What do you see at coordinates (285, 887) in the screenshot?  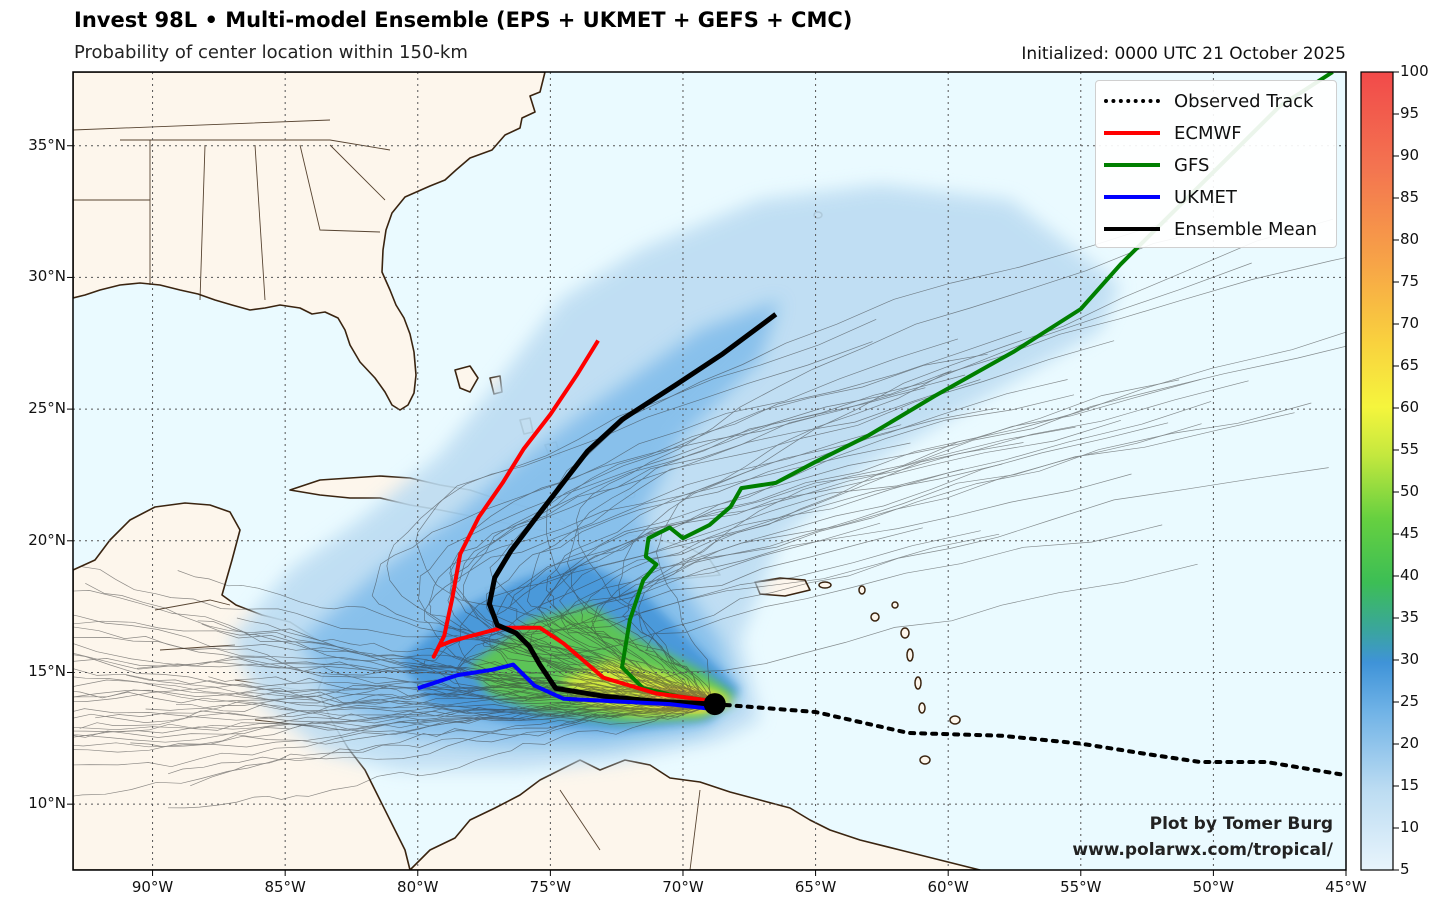 I see `lon-tick-label: 85°W` at bounding box center [285, 887].